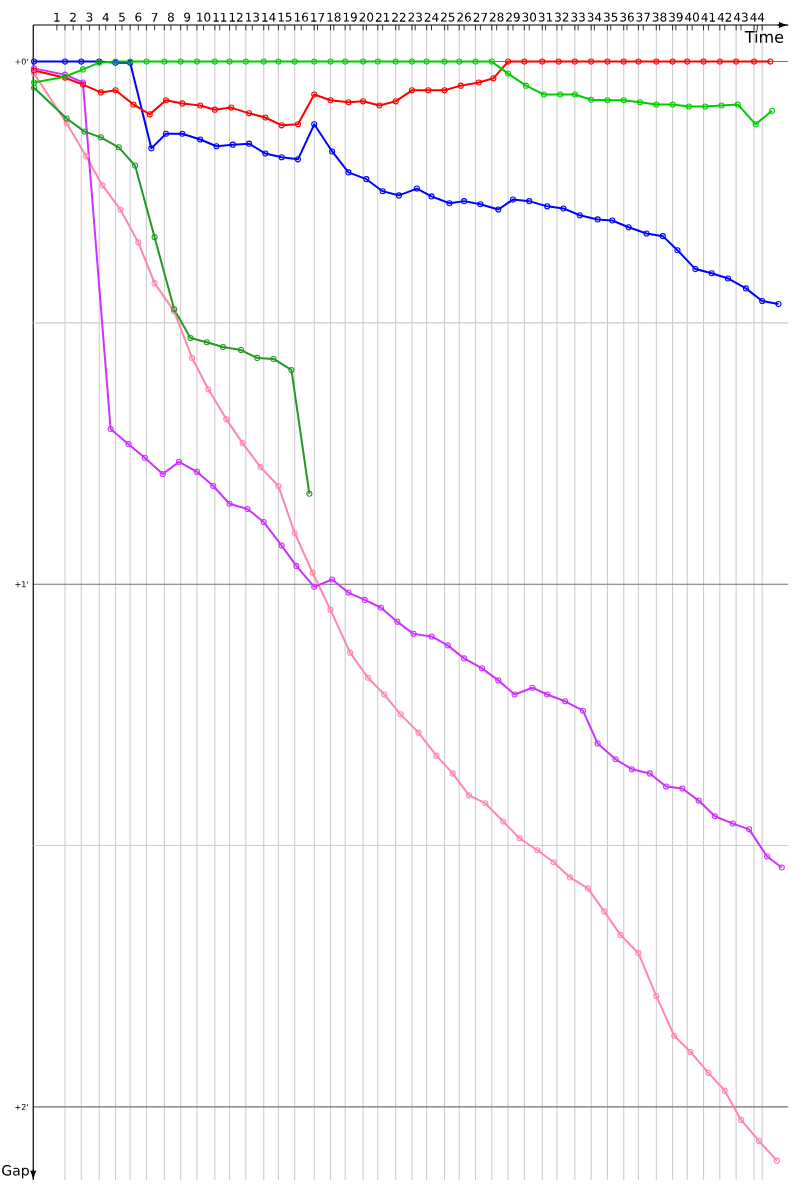  Describe the element at coordinates (627, 17) in the screenshot. I see `x-tick-label: 36` at that location.